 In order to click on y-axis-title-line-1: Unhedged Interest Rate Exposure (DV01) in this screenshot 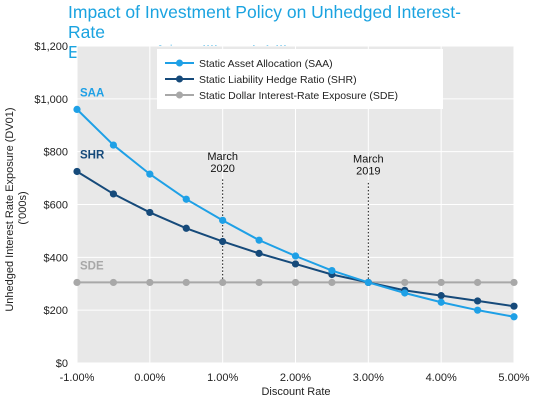, I will do `click(10, 209)`.